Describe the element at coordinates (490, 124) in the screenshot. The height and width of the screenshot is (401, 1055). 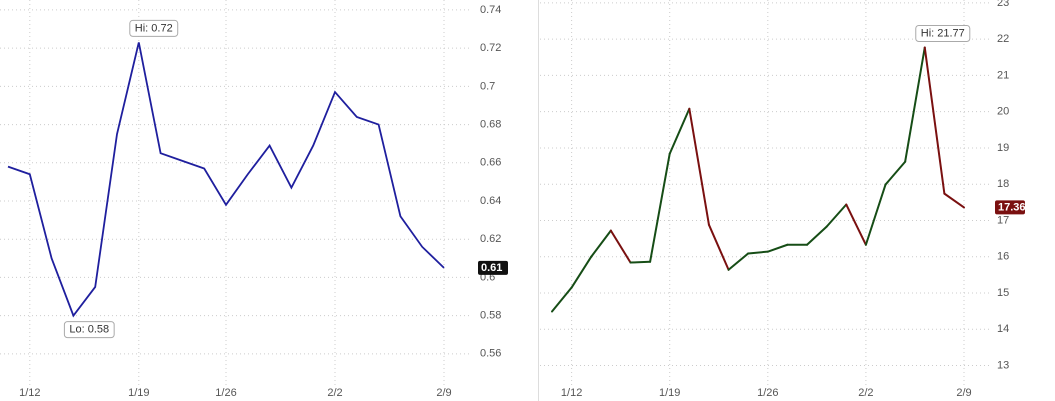
I see `y-tick-label: 0.68` at that location.